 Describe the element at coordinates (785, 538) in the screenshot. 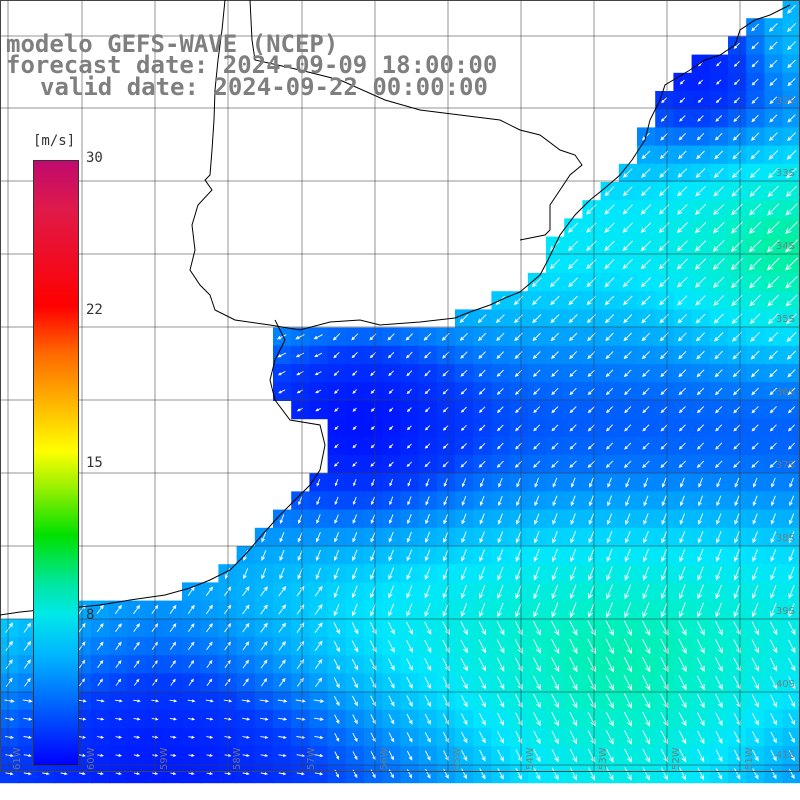

I see `lat-label: 38S` at that location.